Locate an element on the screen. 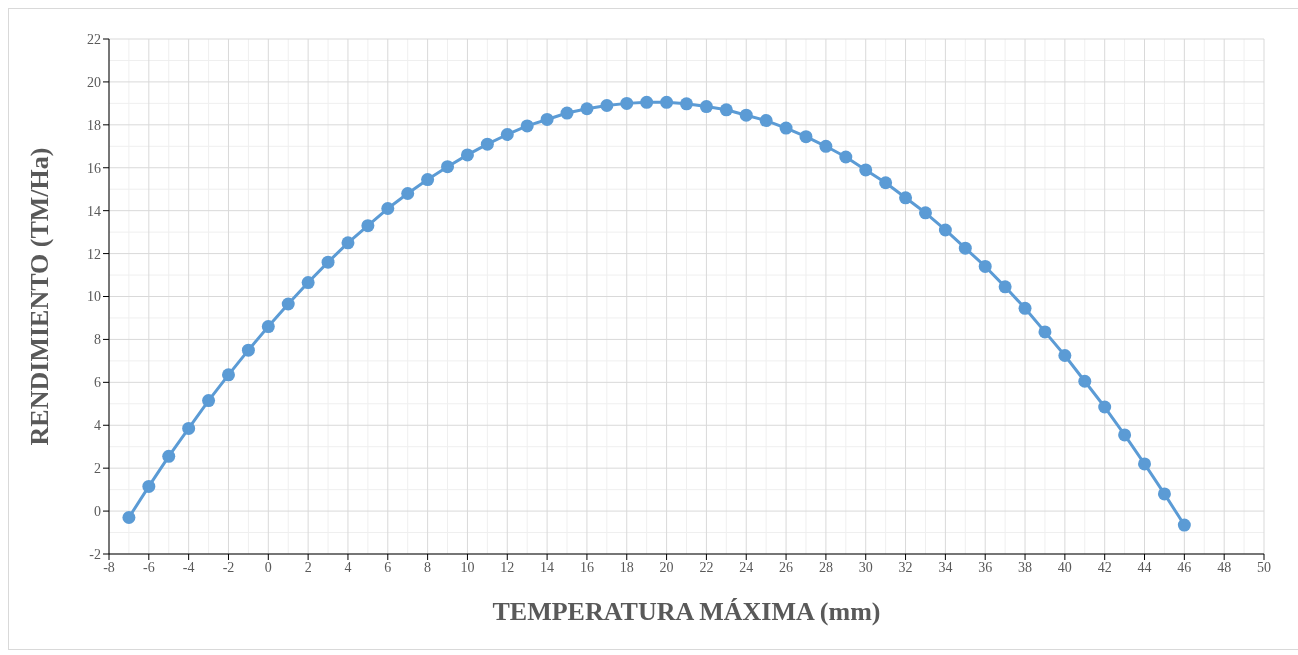  x-tick-label: 50 is located at coordinates (1264, 567).